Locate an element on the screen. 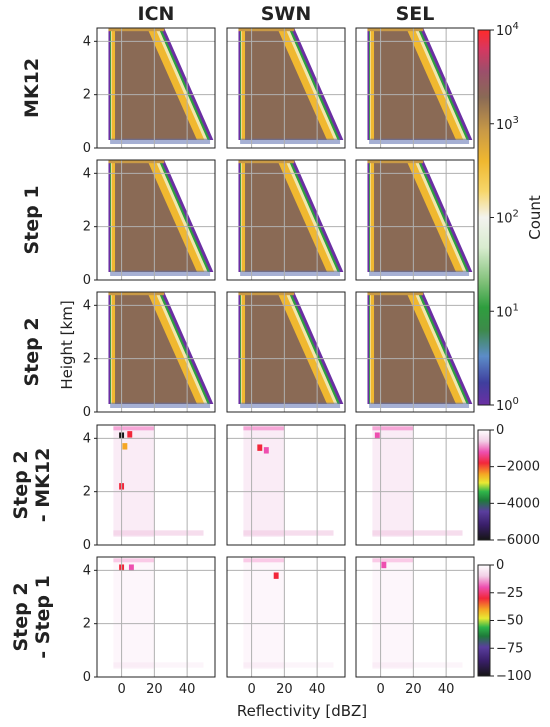 This screenshot has height=727, width=550. colorbar-tick-label: −75 is located at coordinates (509, 648).